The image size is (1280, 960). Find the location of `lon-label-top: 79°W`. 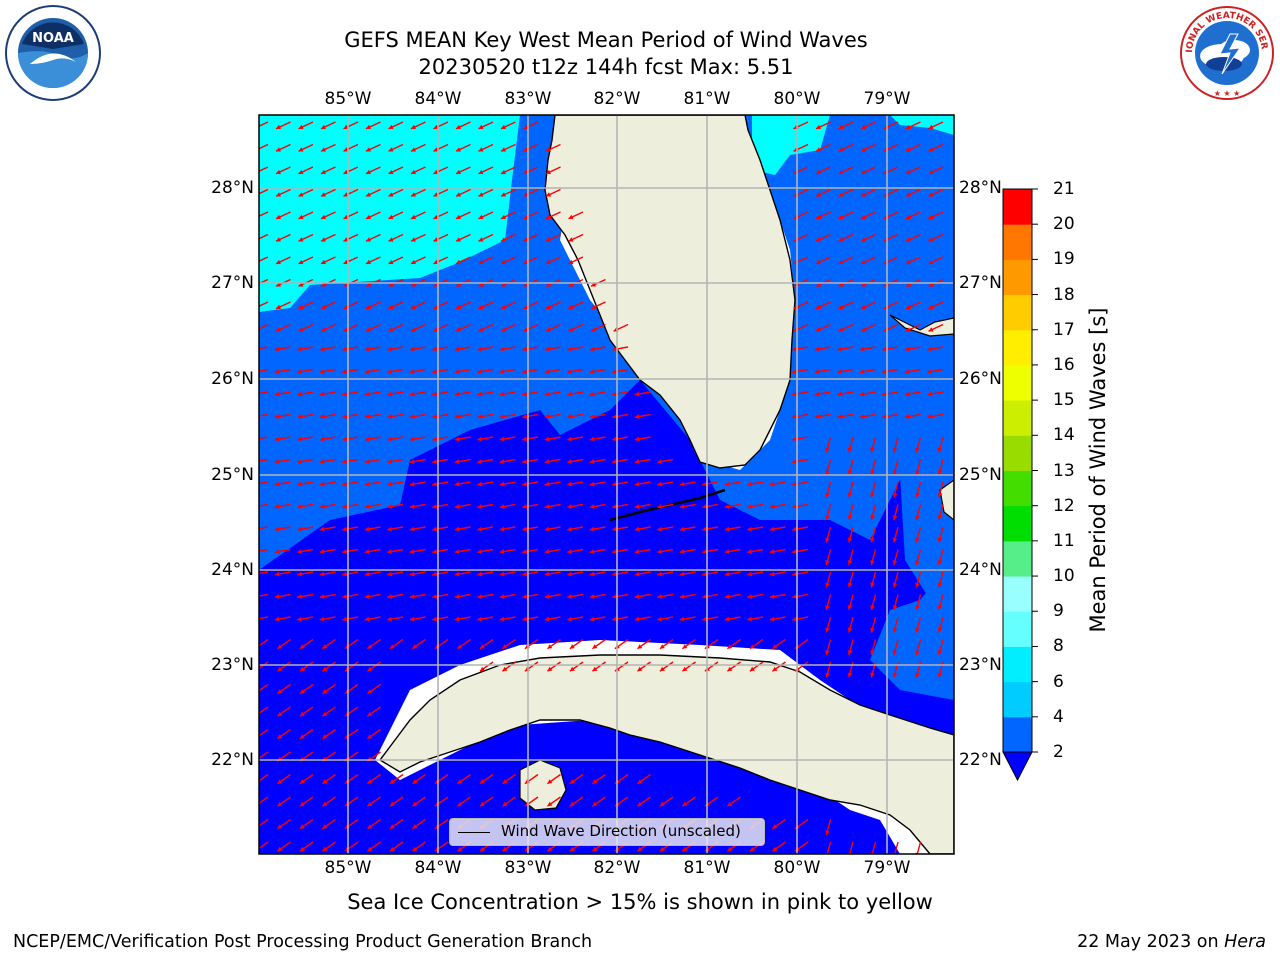

lon-label-top: 79°W is located at coordinates (887, 99).